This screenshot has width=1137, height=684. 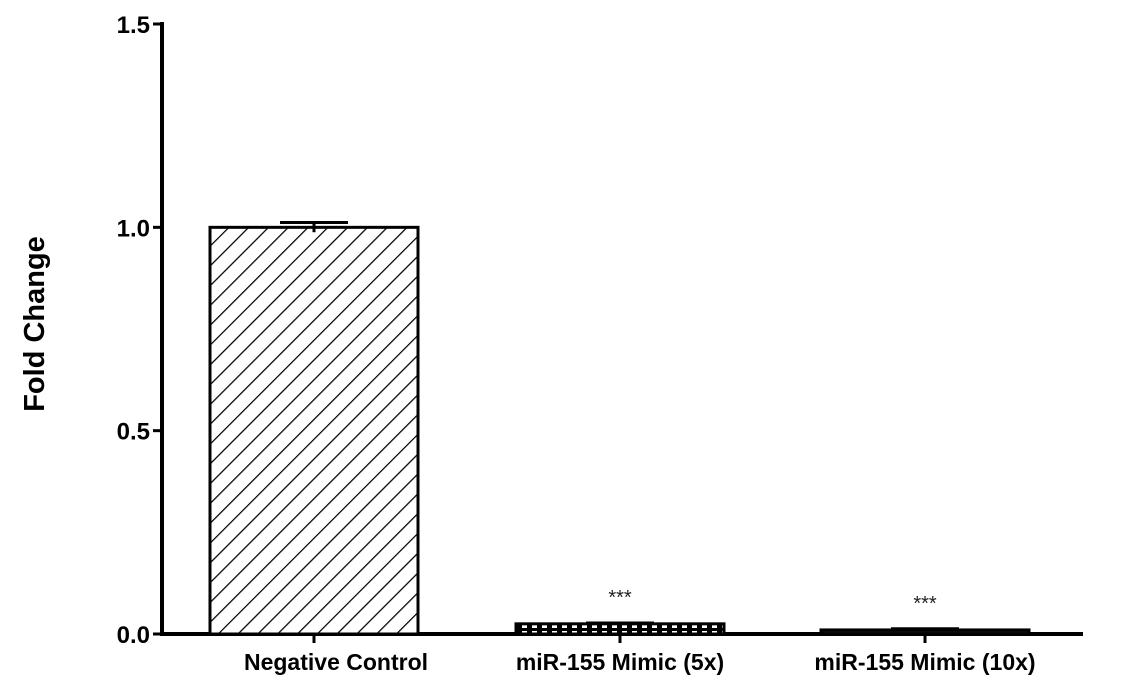 I want to click on x-tick-label: Negative Control, so click(x=336, y=662).